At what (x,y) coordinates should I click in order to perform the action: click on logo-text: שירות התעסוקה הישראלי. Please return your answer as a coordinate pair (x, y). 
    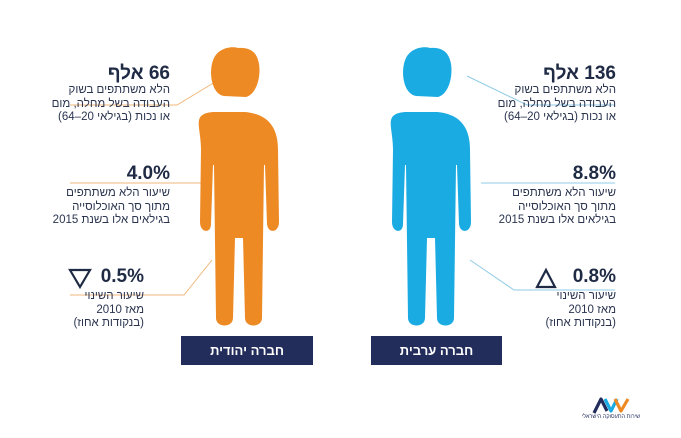
    Looking at the image, I should click on (611, 417).